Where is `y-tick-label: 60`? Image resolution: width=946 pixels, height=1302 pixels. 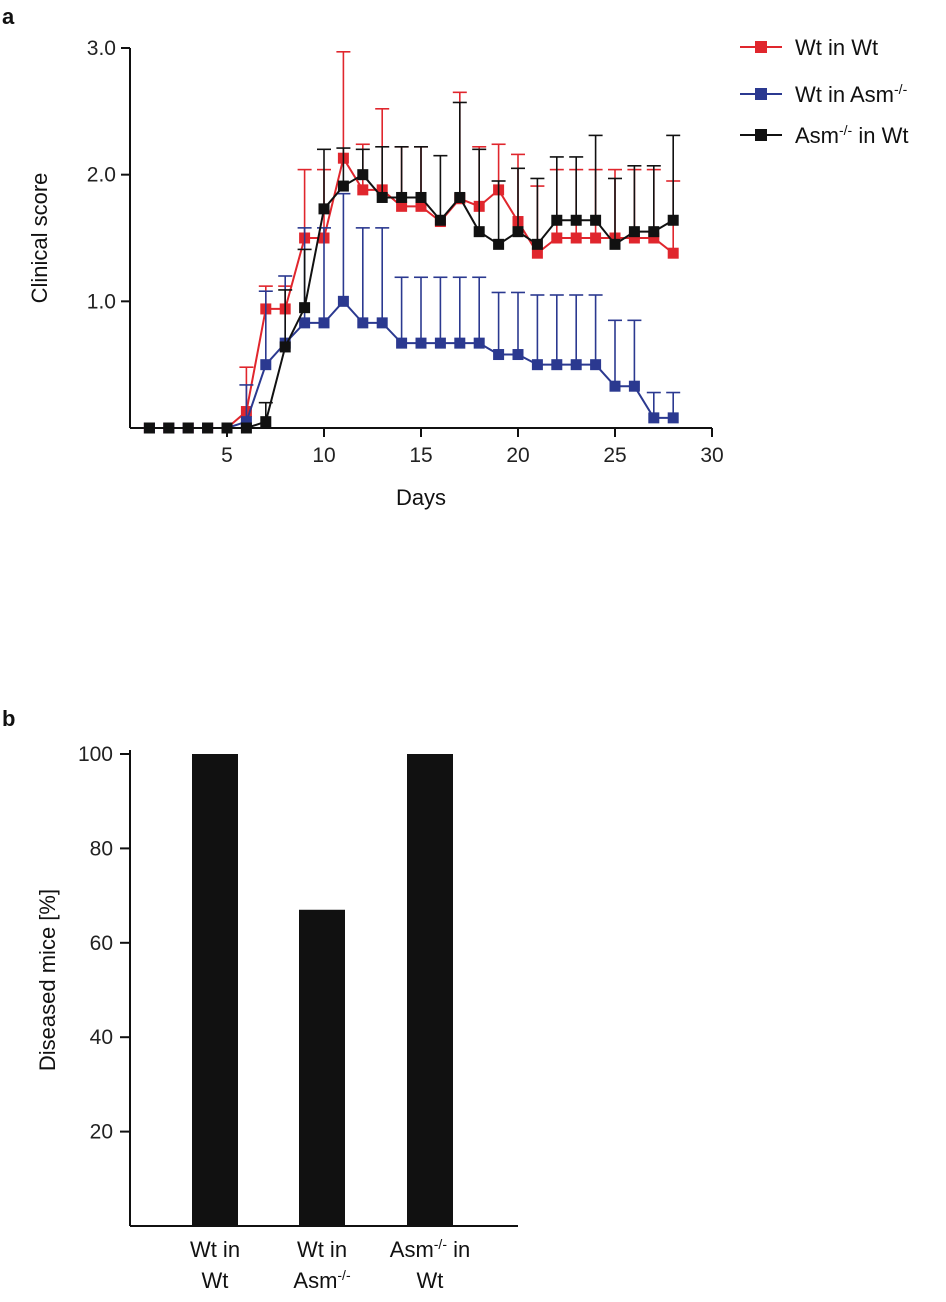 y-tick-label: 60 is located at coordinates (101, 943).